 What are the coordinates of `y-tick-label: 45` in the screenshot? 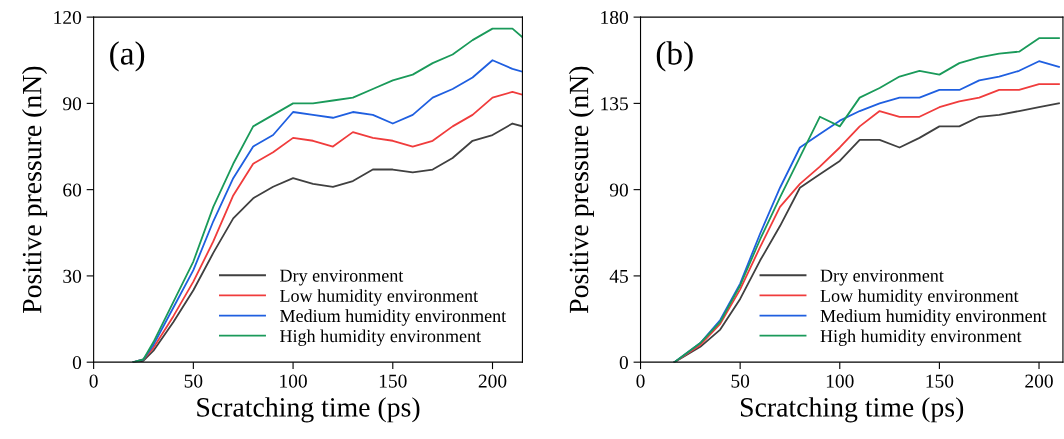 It's located at (618, 276).